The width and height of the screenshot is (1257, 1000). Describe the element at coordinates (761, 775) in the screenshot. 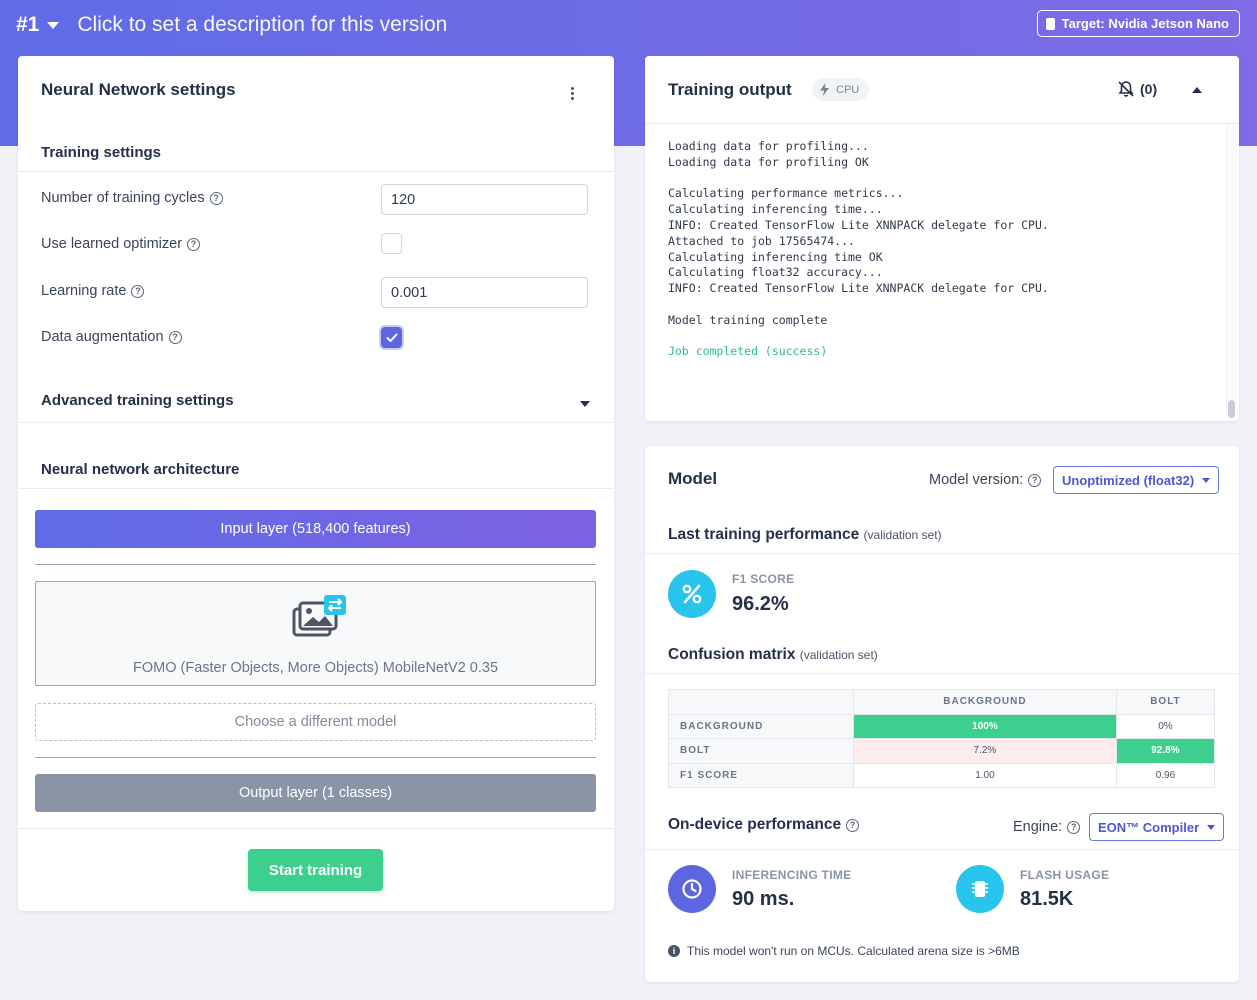

I see `matrix-row-header: F1 SCORE` at that location.